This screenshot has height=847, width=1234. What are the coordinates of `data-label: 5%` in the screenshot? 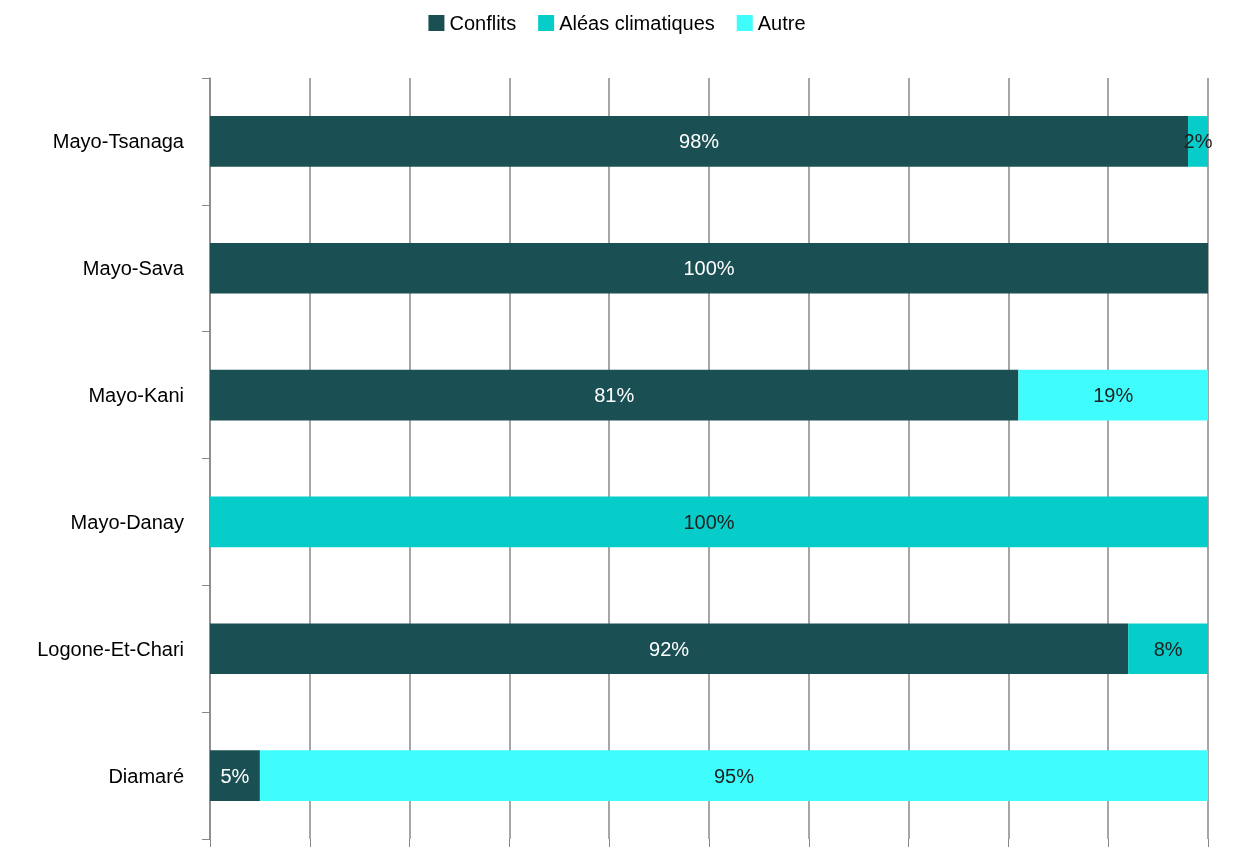 It's located at (235, 775).